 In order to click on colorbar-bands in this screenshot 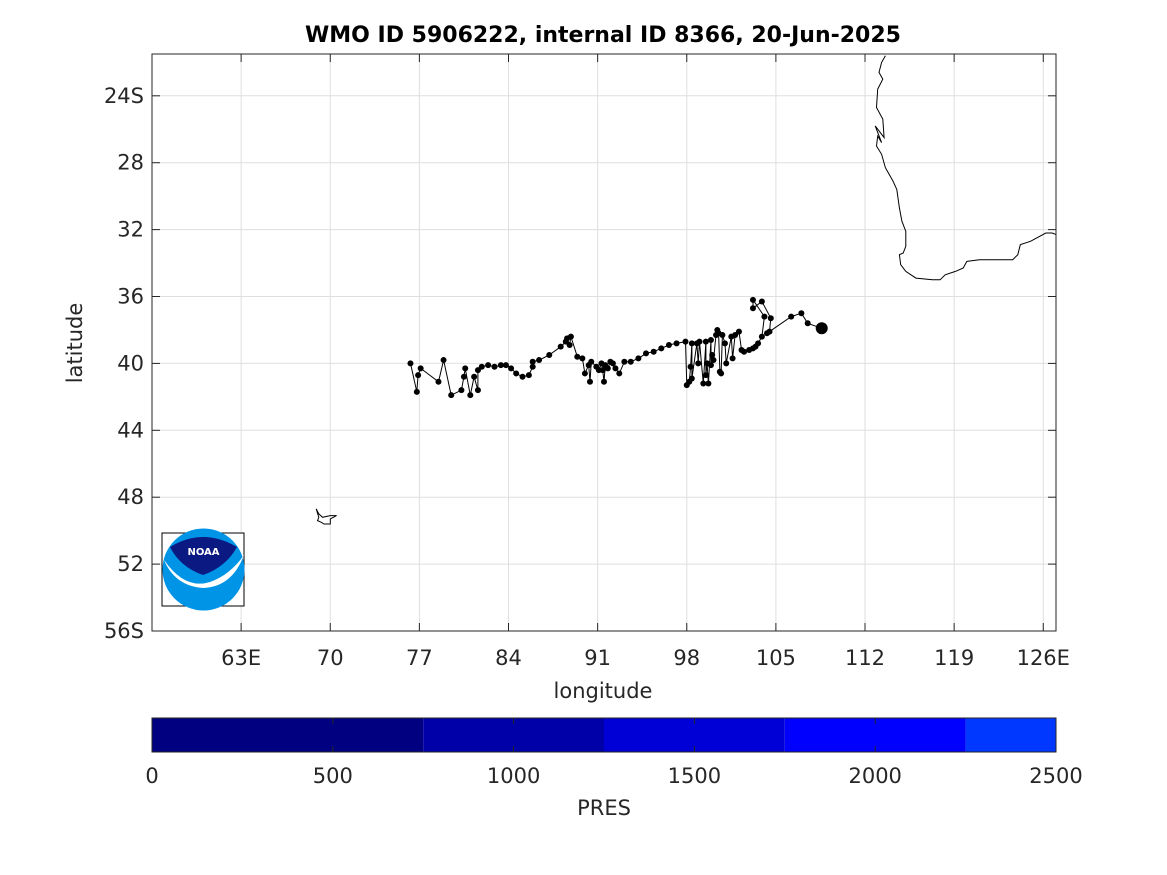, I will do `click(604, 735)`.